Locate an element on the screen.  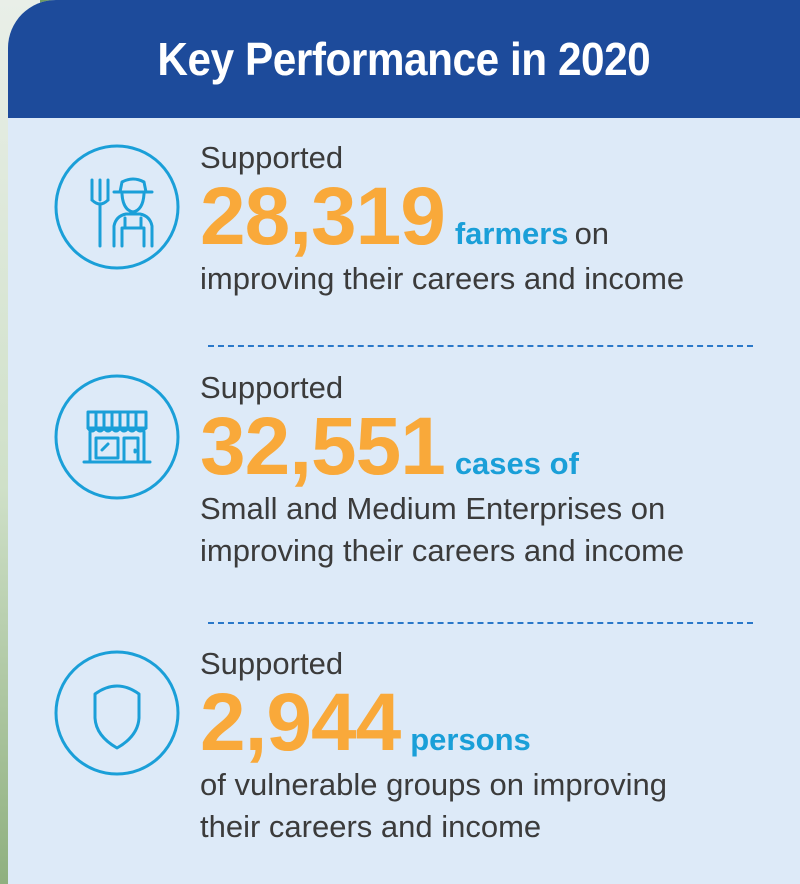
storefront-icon is located at coordinates (117, 437).